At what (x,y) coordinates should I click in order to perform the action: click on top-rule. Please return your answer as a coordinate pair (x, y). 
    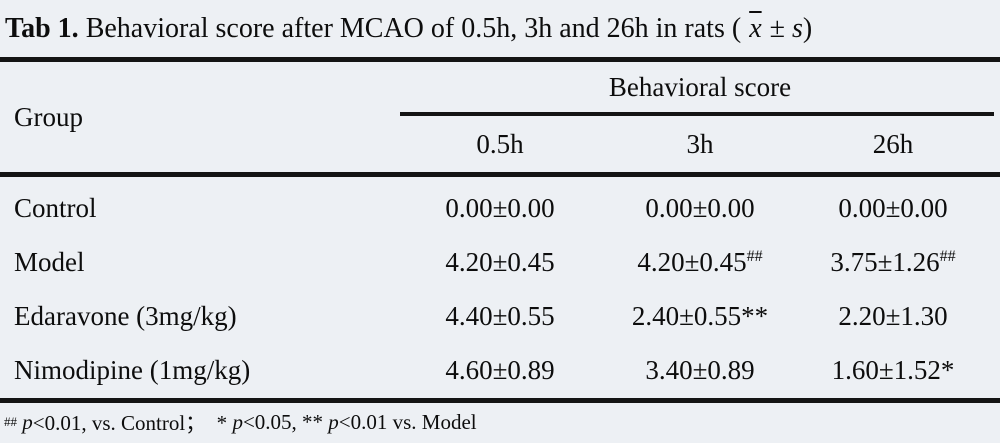
    Looking at the image, I should click on (500, 59).